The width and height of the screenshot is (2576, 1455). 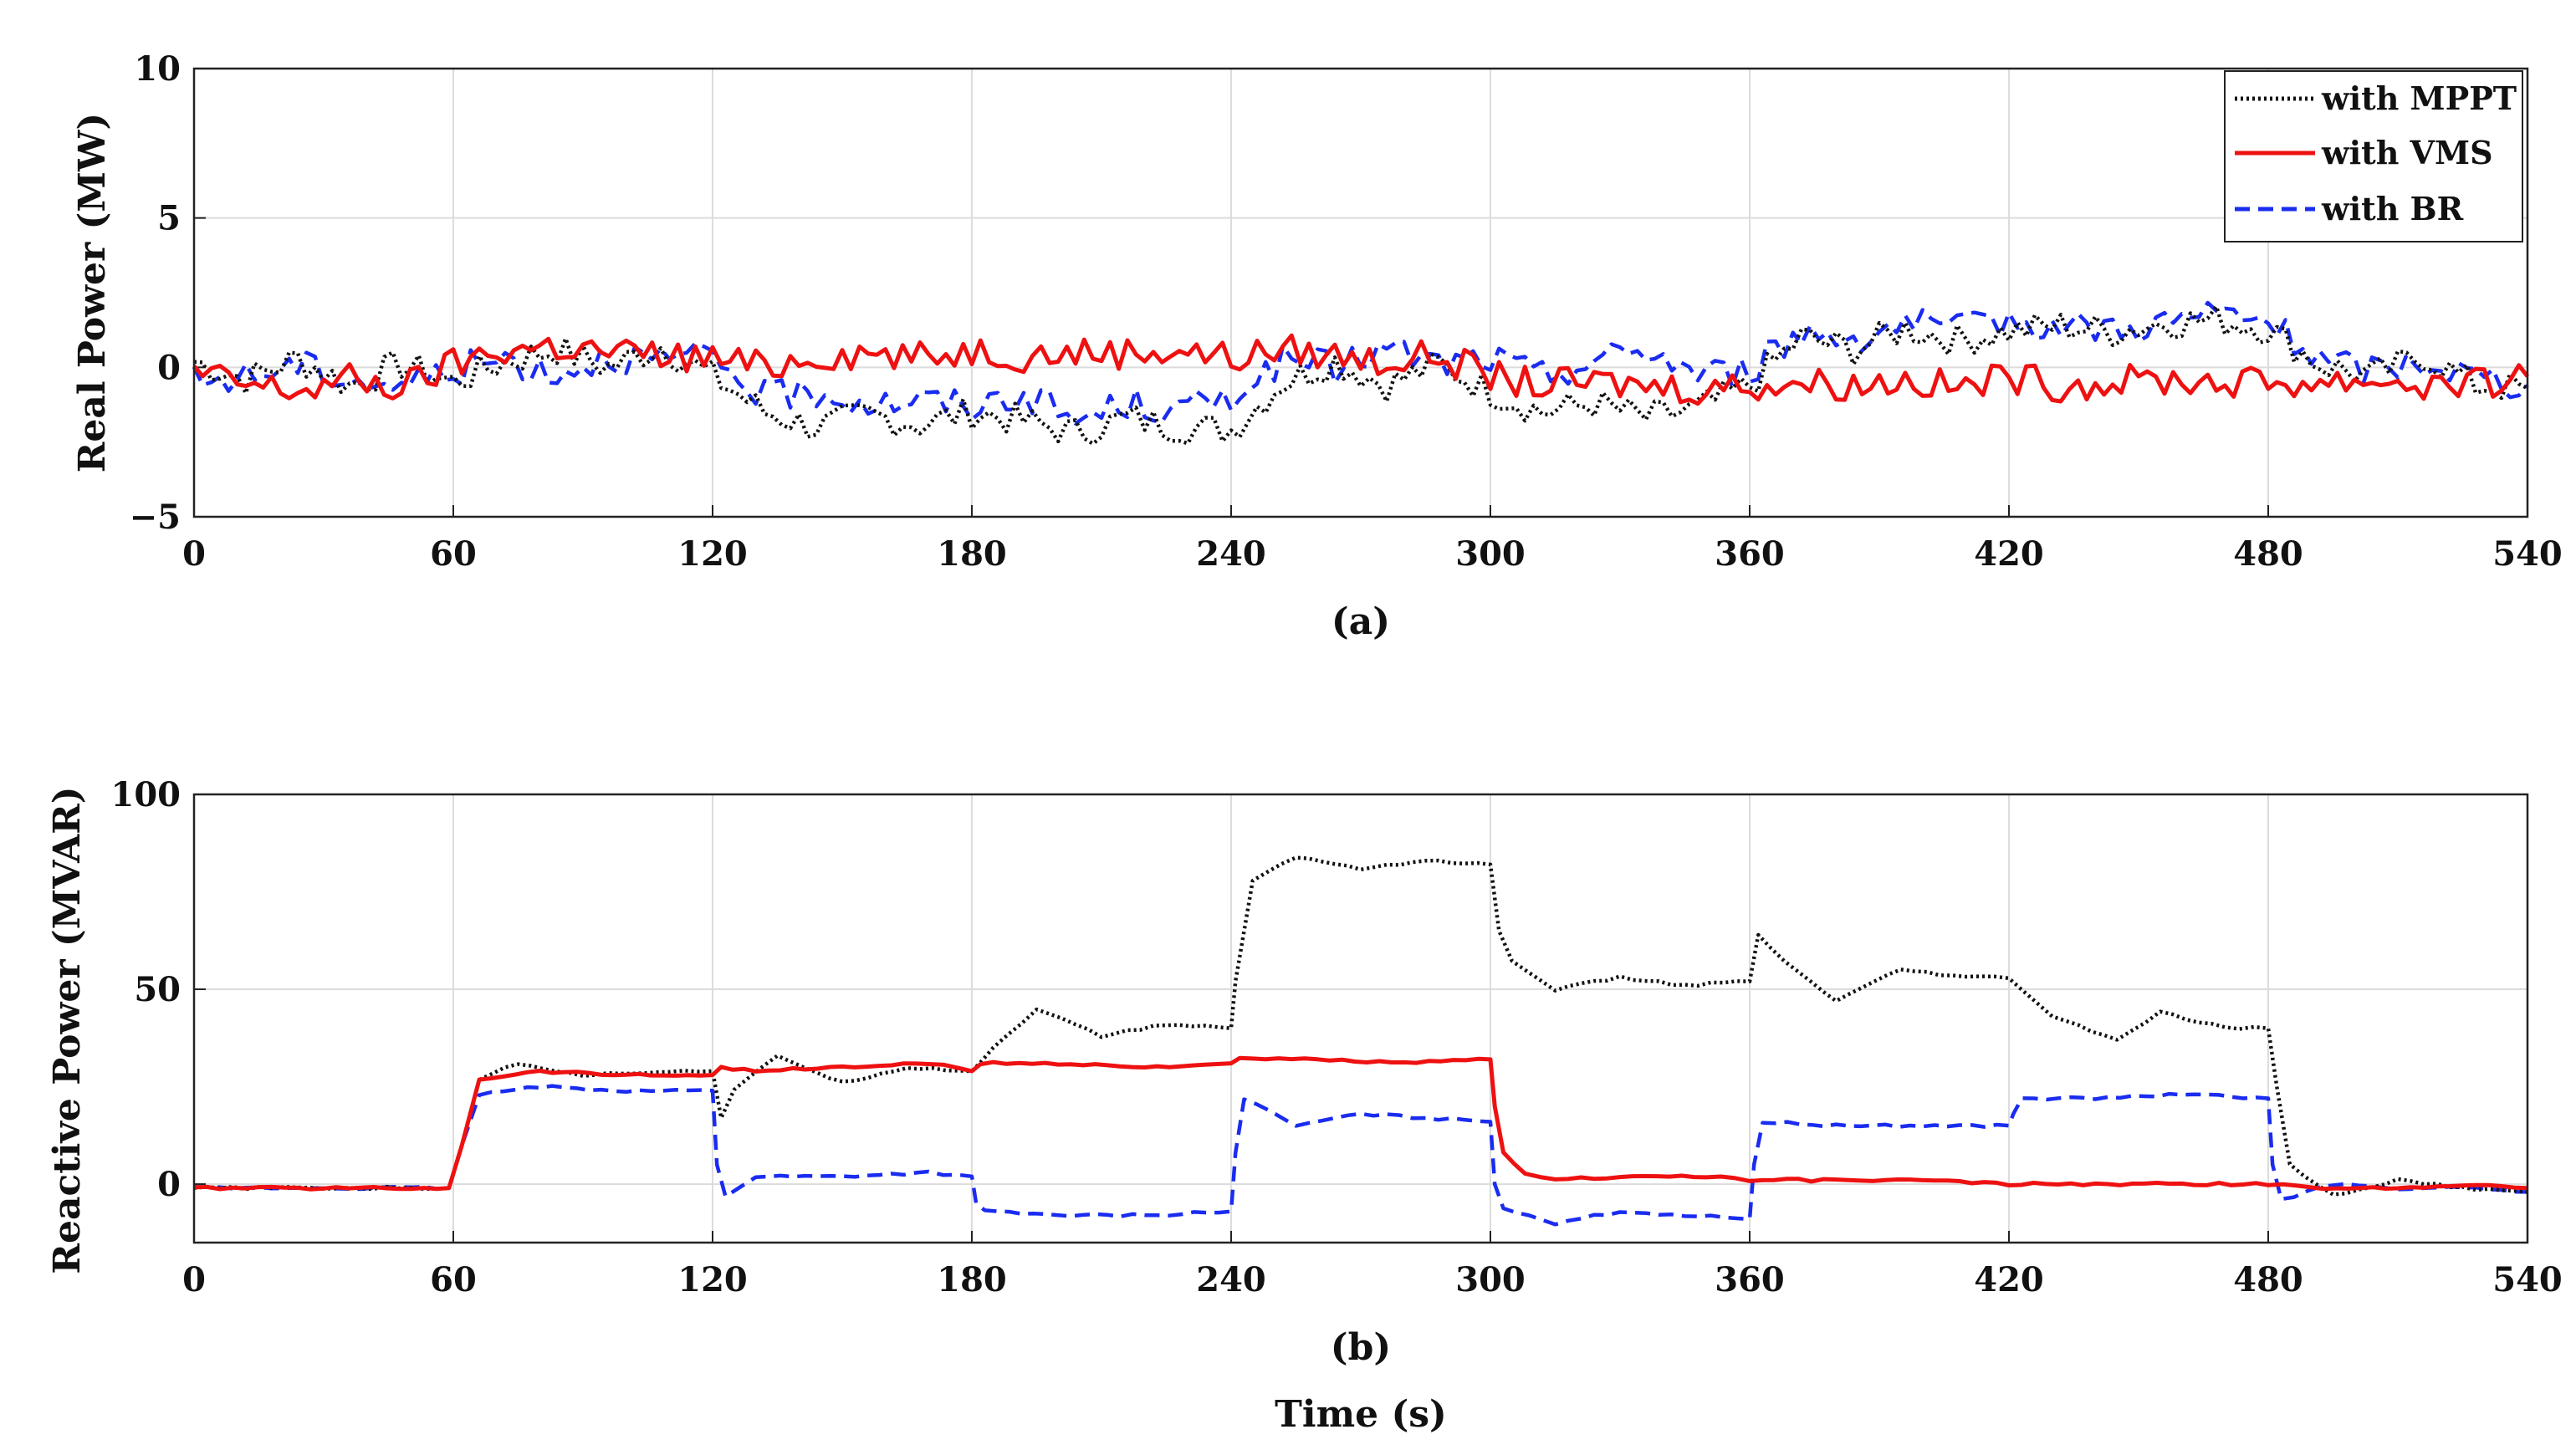 What do you see at coordinates (1361, 1347) in the screenshot?
I see `caption-b: (b)` at bounding box center [1361, 1347].